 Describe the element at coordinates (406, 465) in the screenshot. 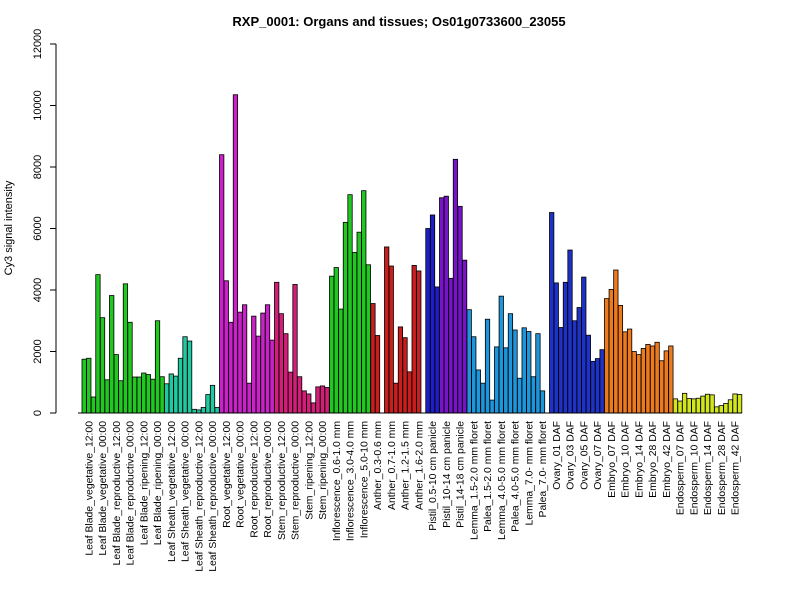

I see `x-tick-label: Anther_1.2-1.5 mm` at that location.